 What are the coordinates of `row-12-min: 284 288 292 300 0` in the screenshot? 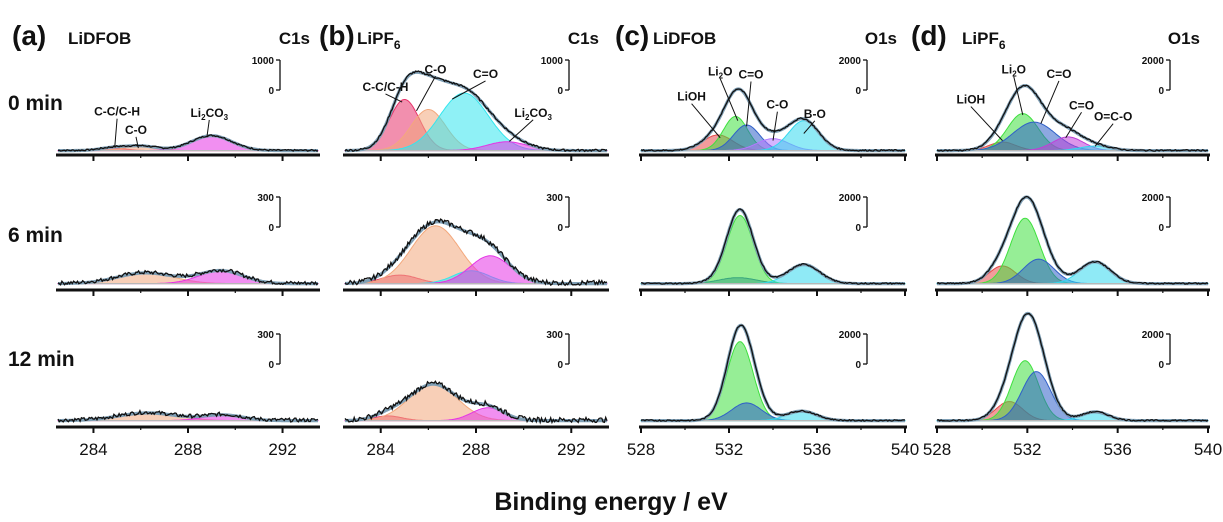 It's located at (476, 394).